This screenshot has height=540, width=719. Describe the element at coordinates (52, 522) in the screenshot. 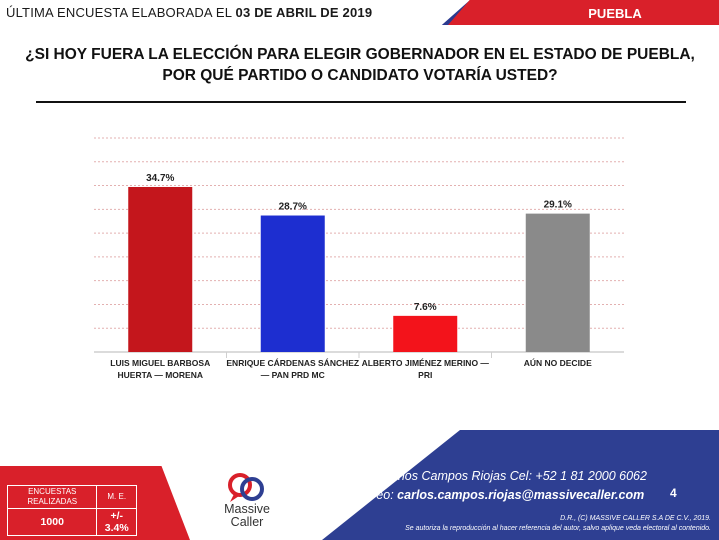

I see `surveys-value: 1000` at that location.